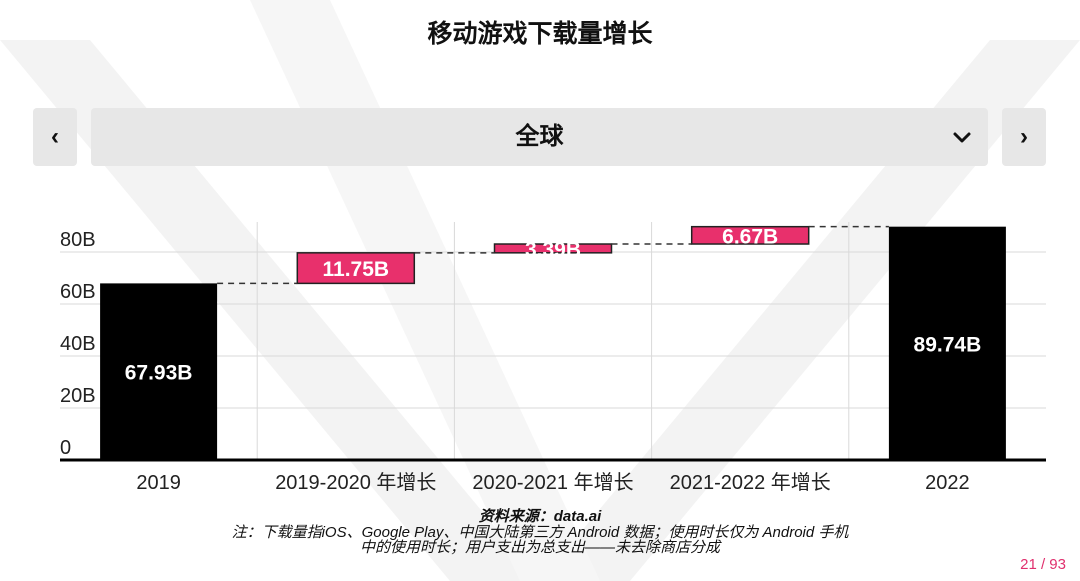 The image size is (1080, 581). I want to click on previous-button: ‹, so click(55, 137).